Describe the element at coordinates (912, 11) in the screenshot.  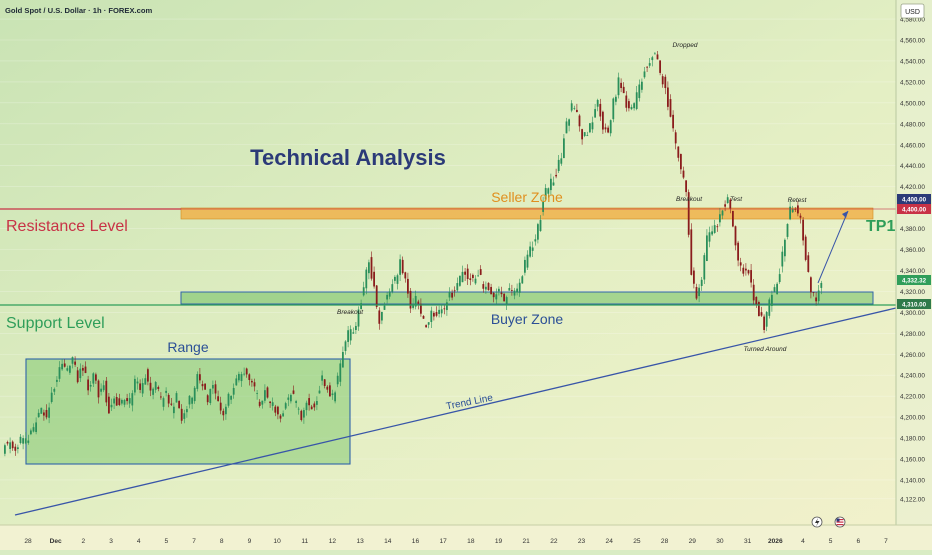
I see `currency-button` at that location.